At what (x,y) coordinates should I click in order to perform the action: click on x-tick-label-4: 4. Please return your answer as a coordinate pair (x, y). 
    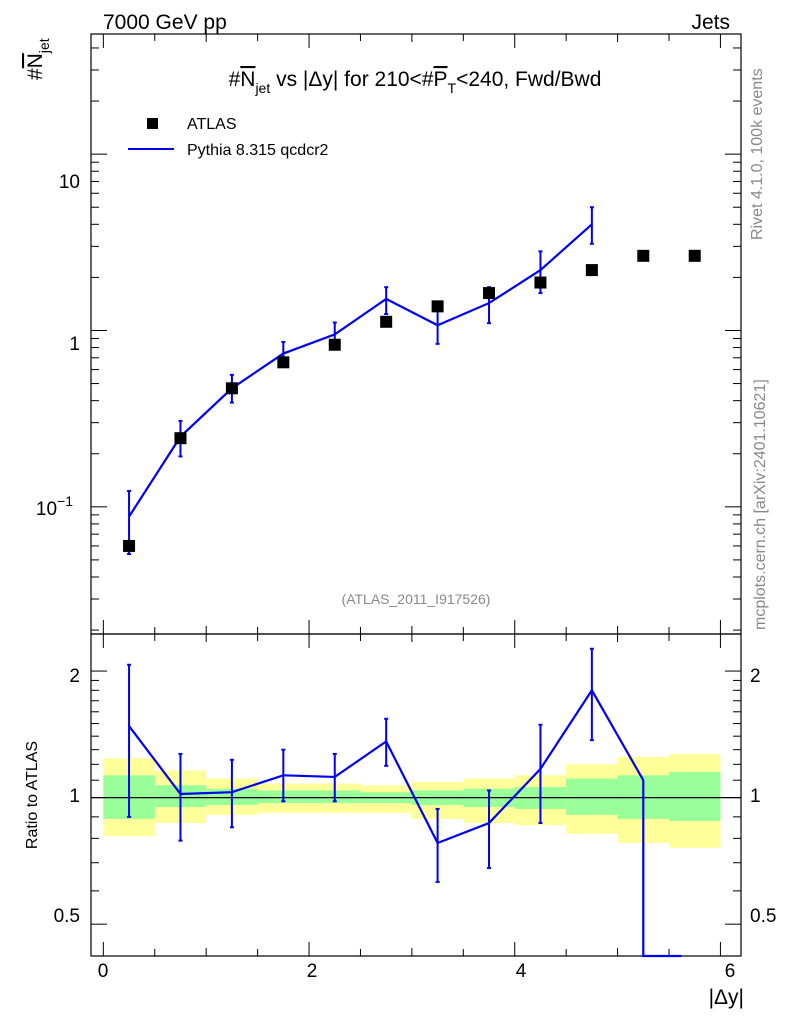
    Looking at the image, I should click on (521, 971).